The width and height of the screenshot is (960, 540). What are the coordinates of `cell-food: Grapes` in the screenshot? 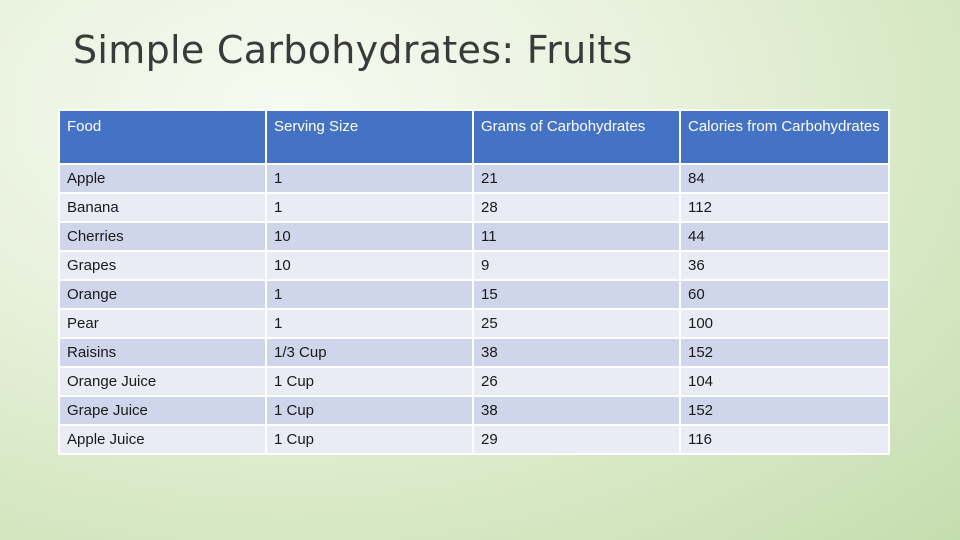 It's located at (162, 265).